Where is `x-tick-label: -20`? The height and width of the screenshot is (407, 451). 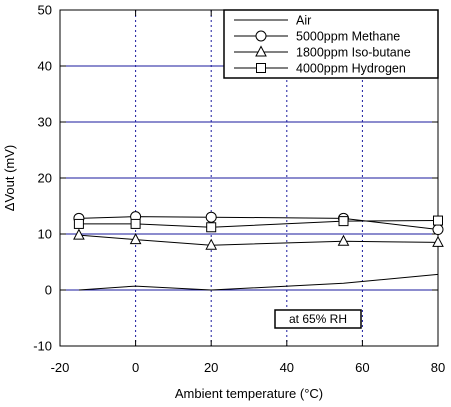 x-tick-label: -20 is located at coordinates (60, 367).